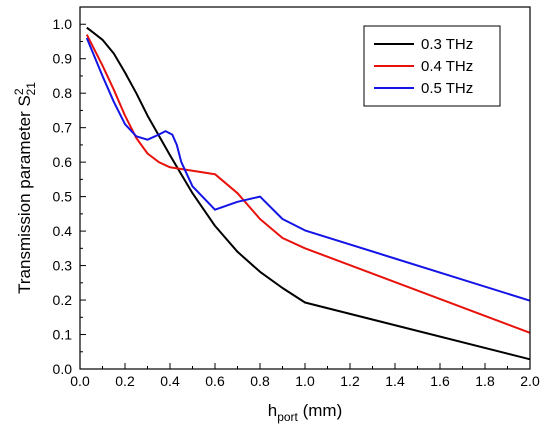 The width and height of the screenshot is (550, 433). I want to click on x-axis-title: hport (mm), so click(305, 412).